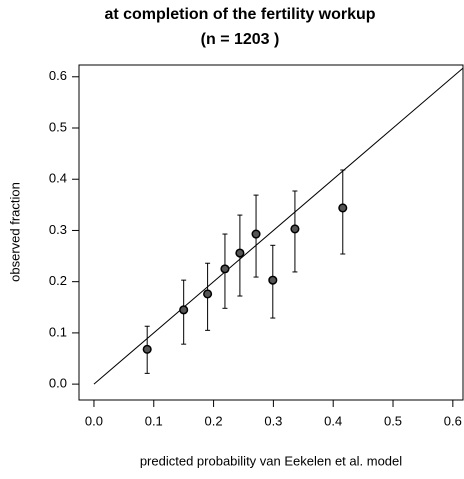  Describe the element at coordinates (273, 420) in the screenshot. I see `x-tick-label: 0.3` at that location.